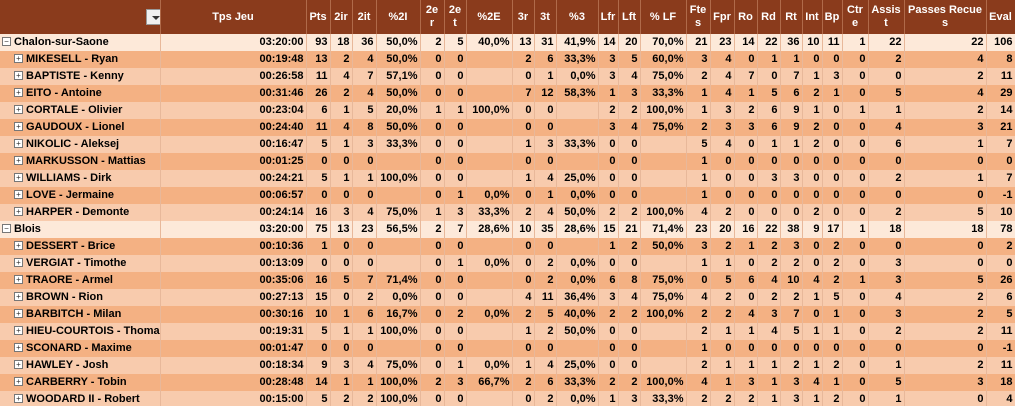  I want to click on stat-cell: 6, so click(746, 280).